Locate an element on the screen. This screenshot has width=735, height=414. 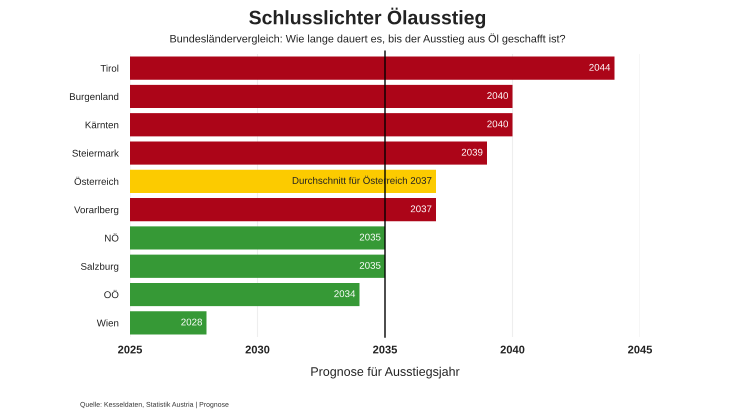
data-label: 2044 is located at coordinates (599, 67).